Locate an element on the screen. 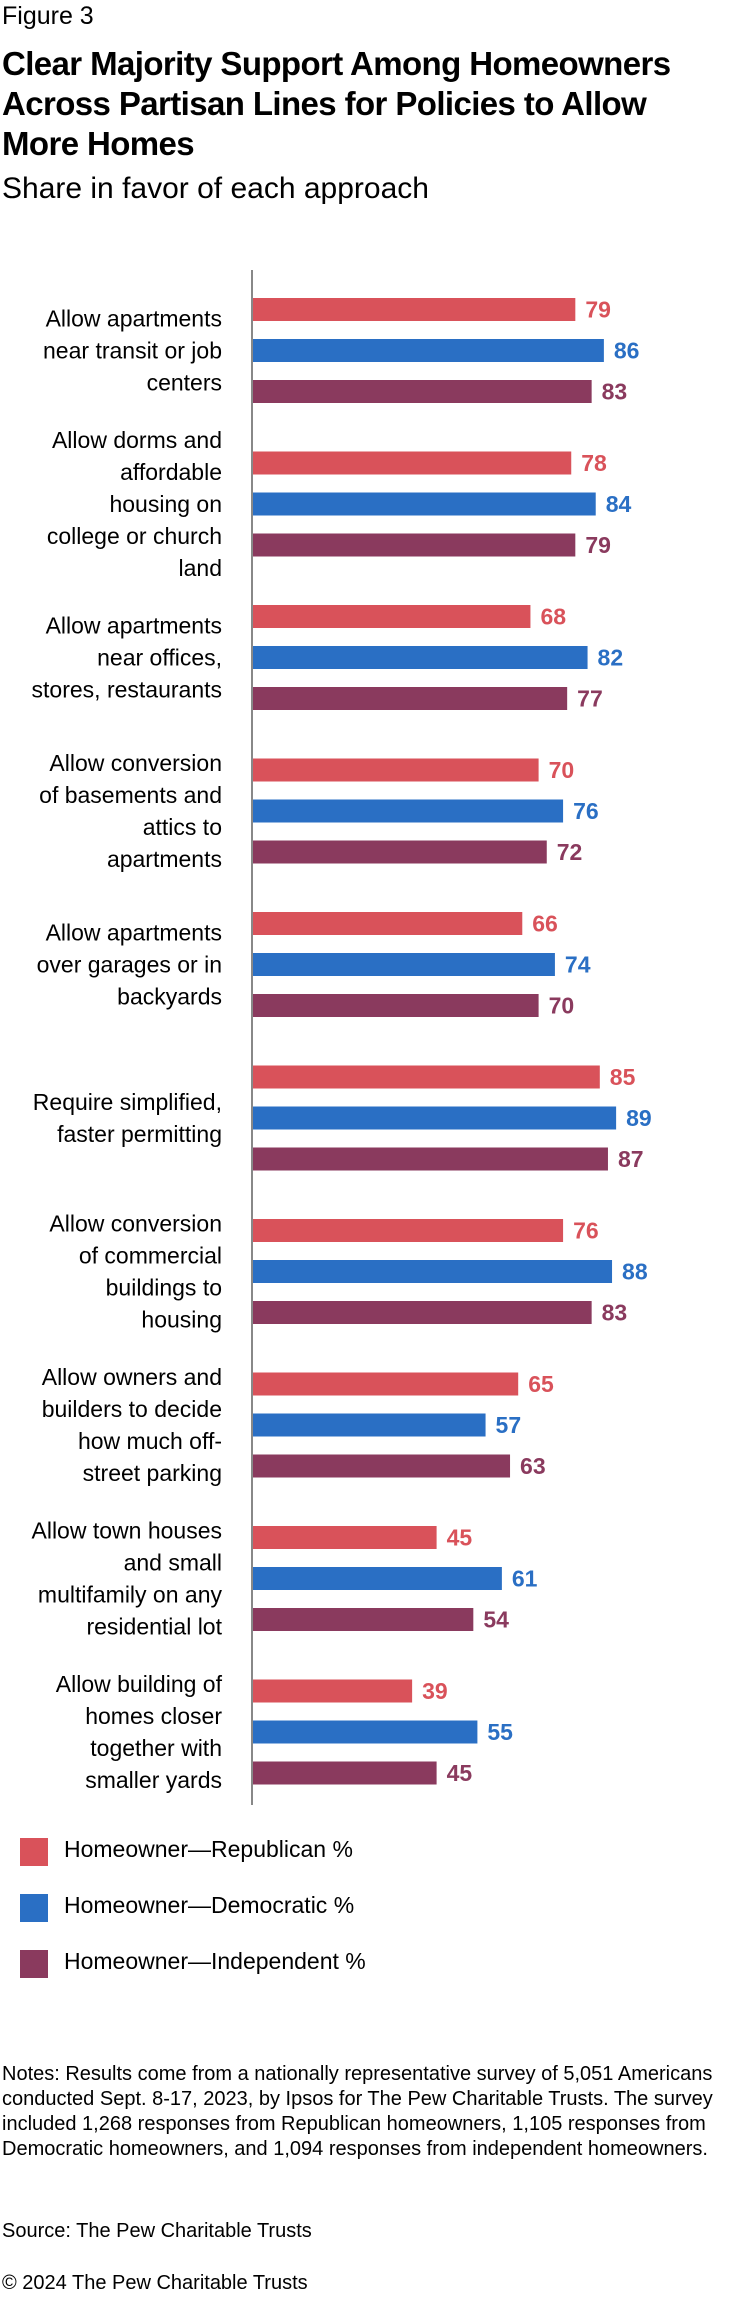 The height and width of the screenshot is (2306, 732). data-label-democratic: 86 is located at coordinates (627, 351).